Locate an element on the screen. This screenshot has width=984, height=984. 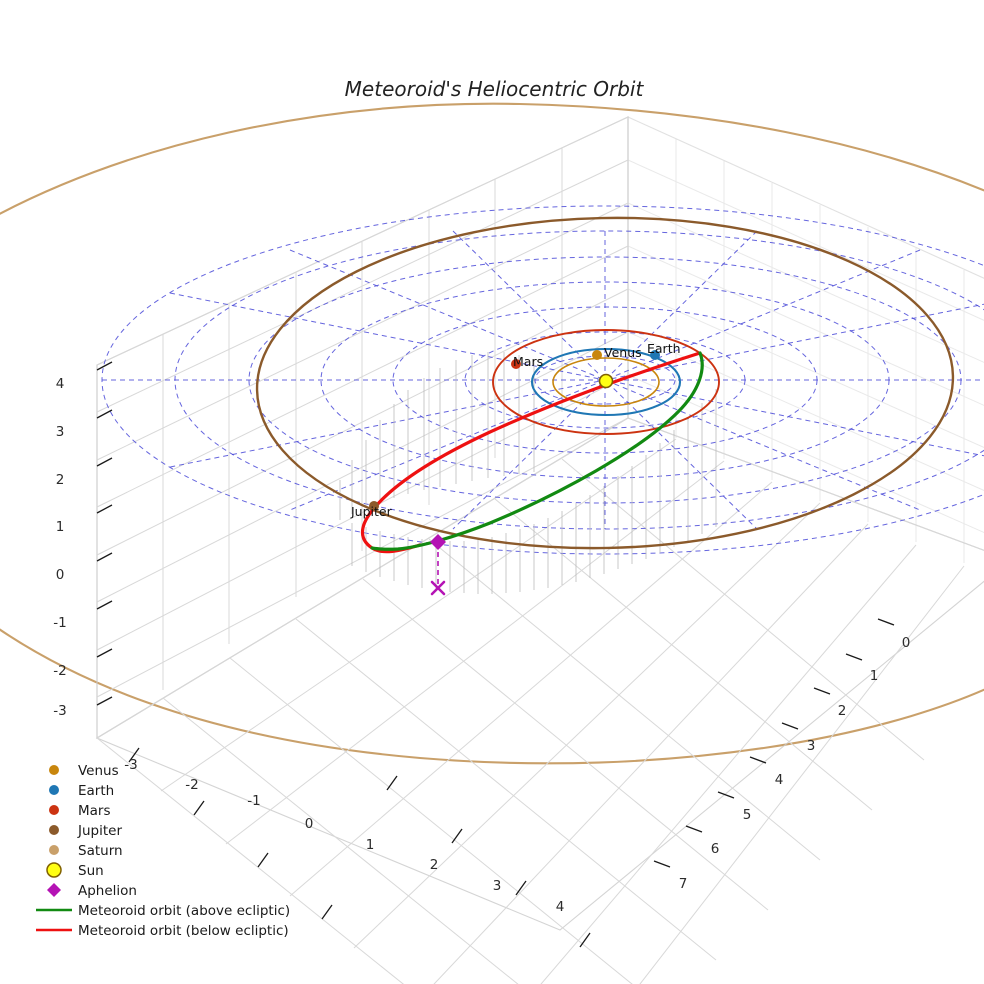
meteoroid-orbit-above is located at coordinates (537, 451).